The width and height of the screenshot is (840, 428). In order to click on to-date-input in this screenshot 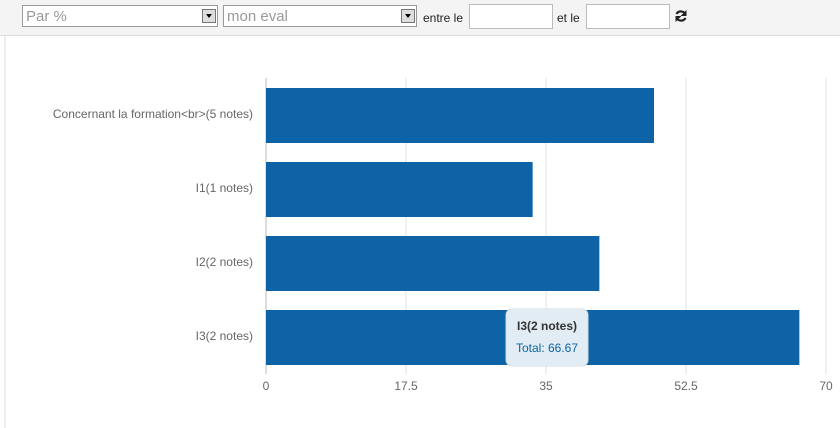, I will do `click(628, 16)`.